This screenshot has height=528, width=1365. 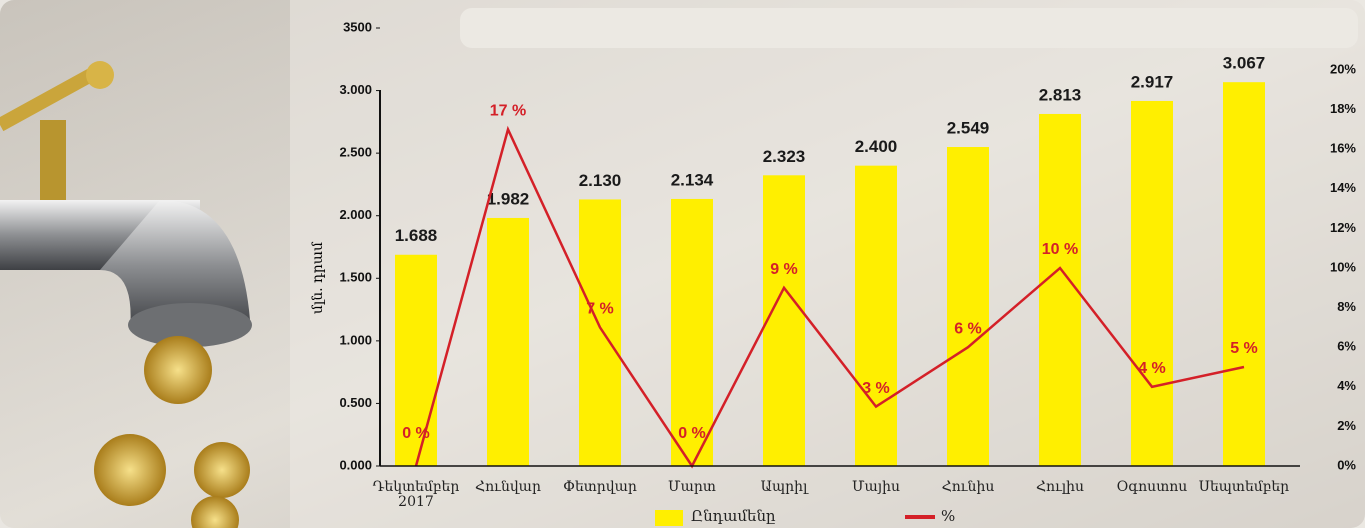 I want to click on y2-tick-label: 20%, so click(x=1343, y=68).